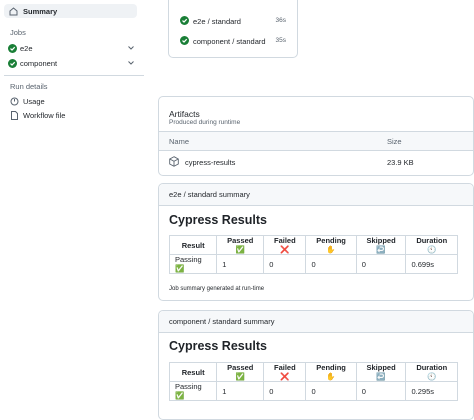 The image size is (474, 420). I want to click on job-name: component, so click(39, 63).